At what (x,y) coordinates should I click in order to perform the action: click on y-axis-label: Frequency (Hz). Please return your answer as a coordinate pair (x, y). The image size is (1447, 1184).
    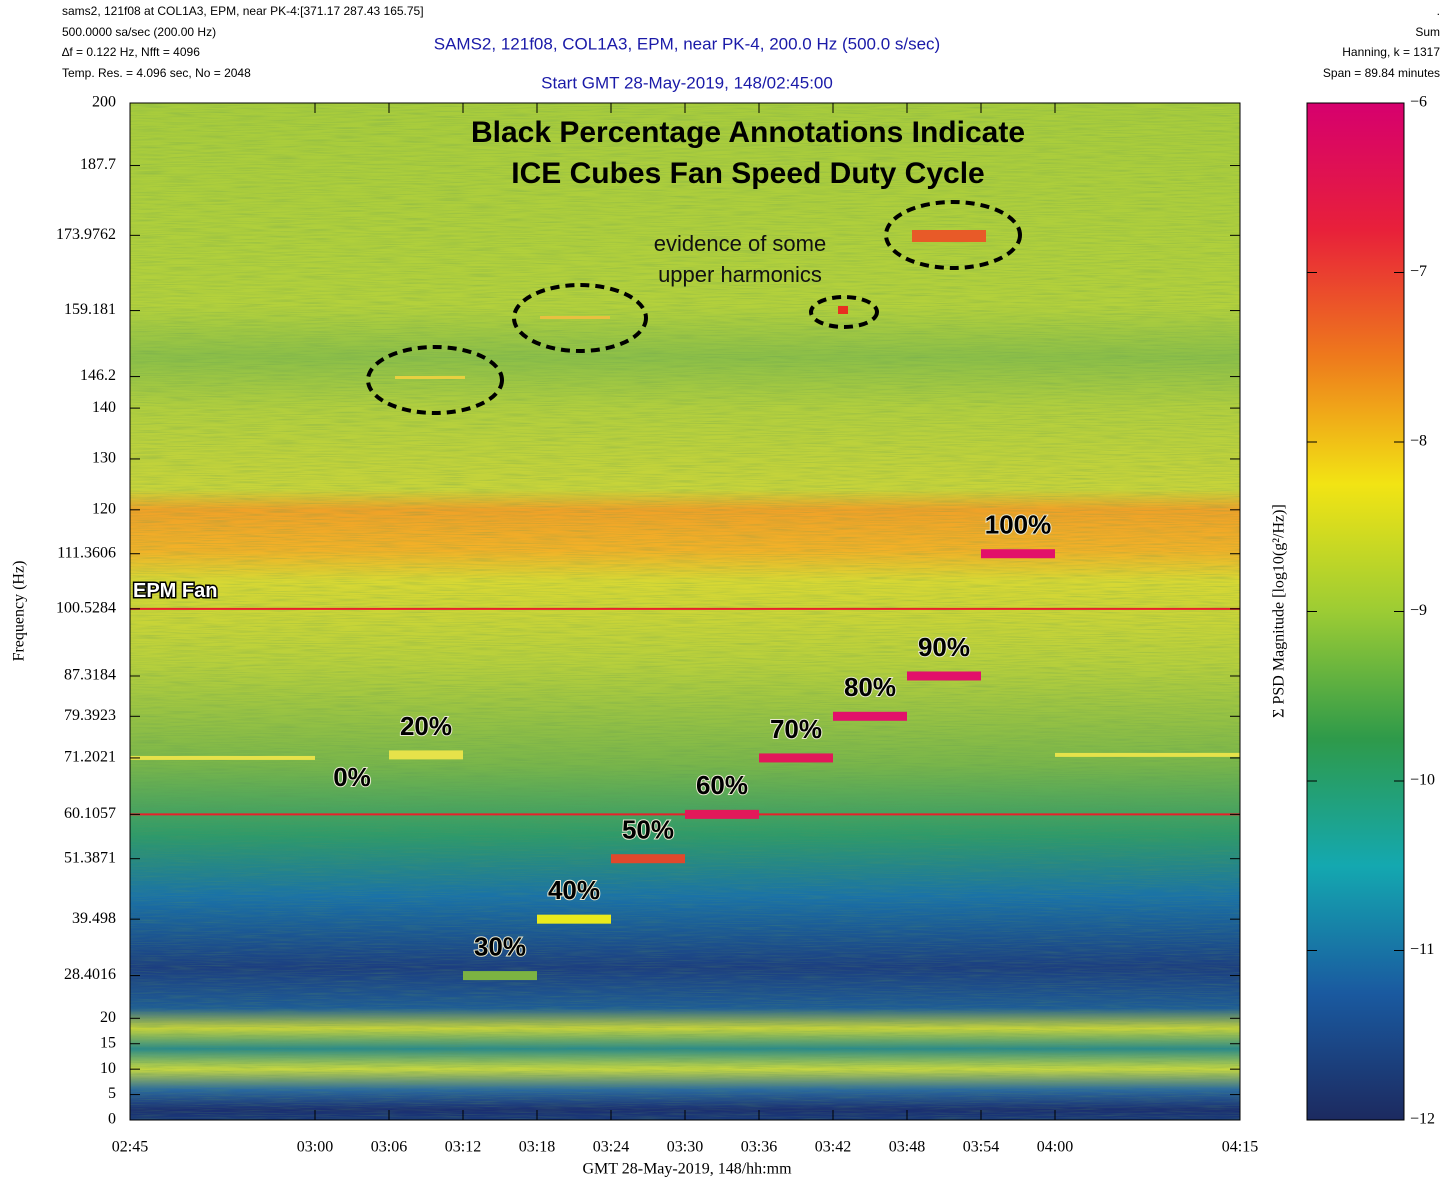
    Looking at the image, I should click on (19, 611).